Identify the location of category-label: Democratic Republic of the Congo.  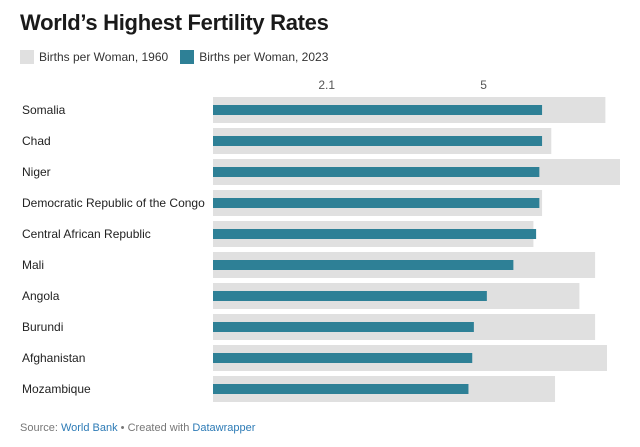
(113, 203).